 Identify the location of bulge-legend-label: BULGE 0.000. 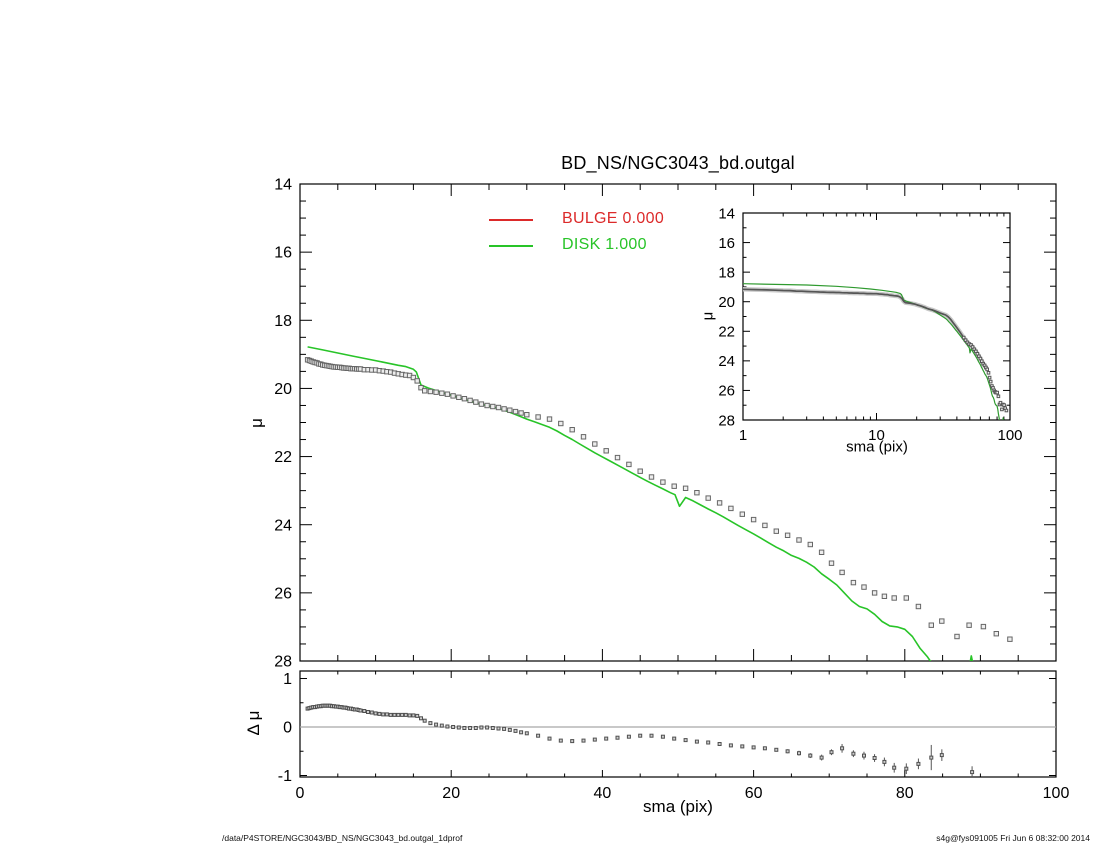
(613, 218).